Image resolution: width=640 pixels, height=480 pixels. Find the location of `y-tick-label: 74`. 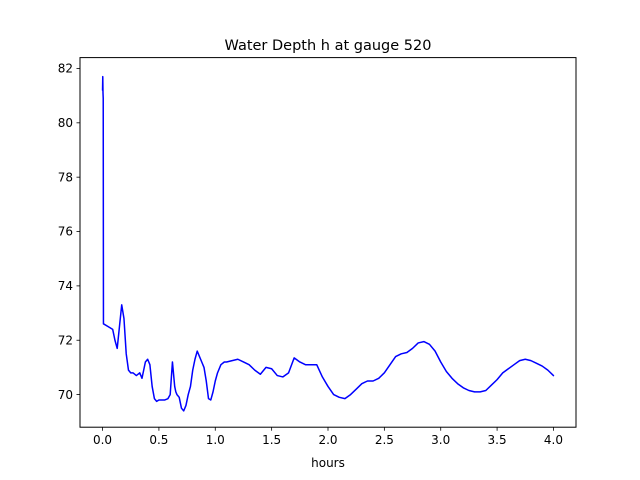

y-tick-label: 74 is located at coordinates (65, 286).